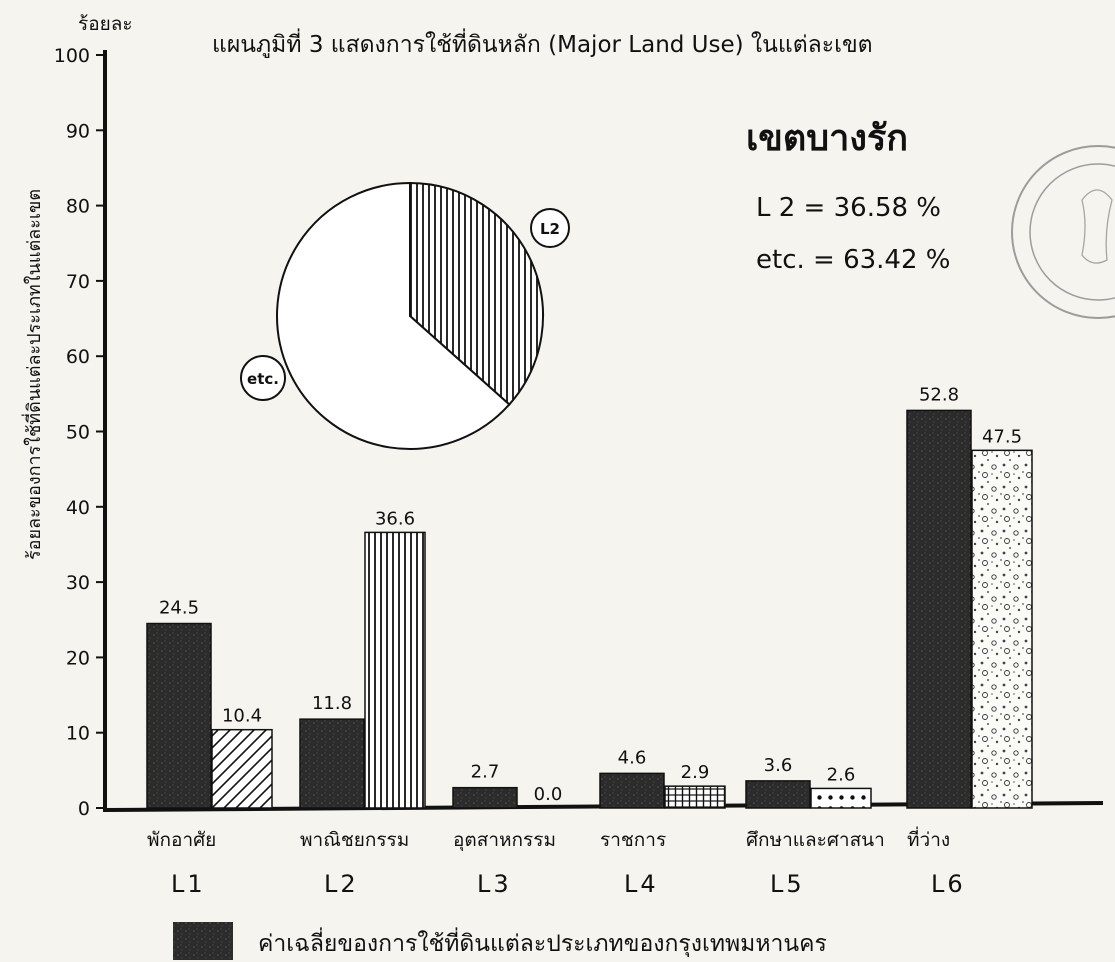 The width and height of the screenshot is (1115, 962). What do you see at coordinates (242, 716) in the screenshot?
I see `bar-value-label: 10.4` at bounding box center [242, 716].